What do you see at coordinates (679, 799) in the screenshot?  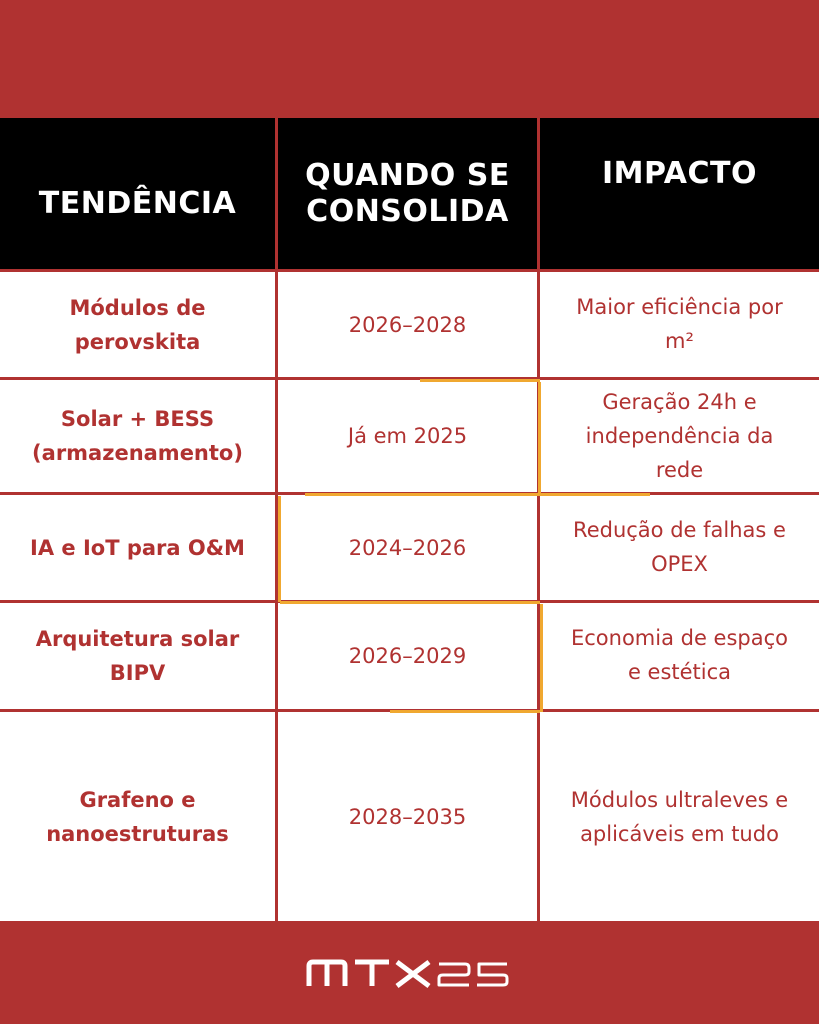 I see `row-5-impact-line1: Módulos ultraleves e` at bounding box center [679, 799].